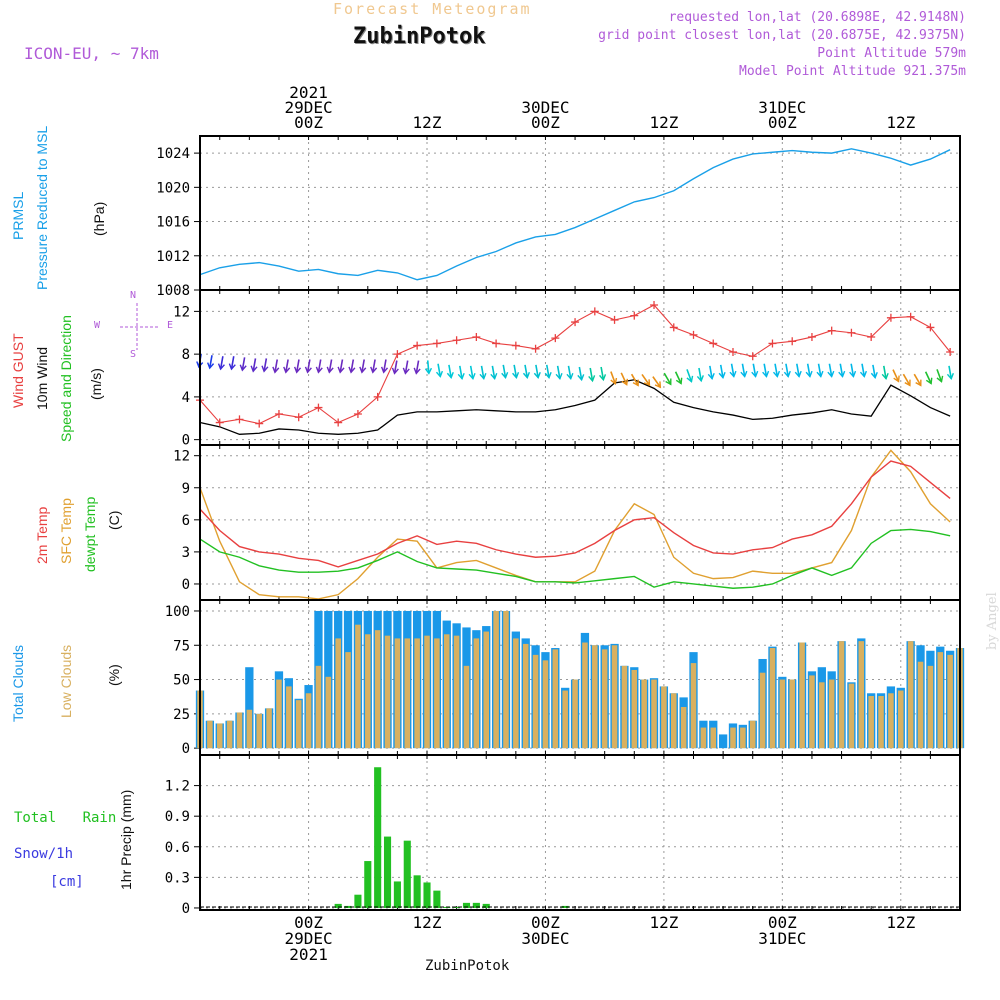 This screenshot has height=1000, width=1000. Describe the element at coordinates (18, 370) in the screenshot. I see `gust-label: Wind GUST` at that location.